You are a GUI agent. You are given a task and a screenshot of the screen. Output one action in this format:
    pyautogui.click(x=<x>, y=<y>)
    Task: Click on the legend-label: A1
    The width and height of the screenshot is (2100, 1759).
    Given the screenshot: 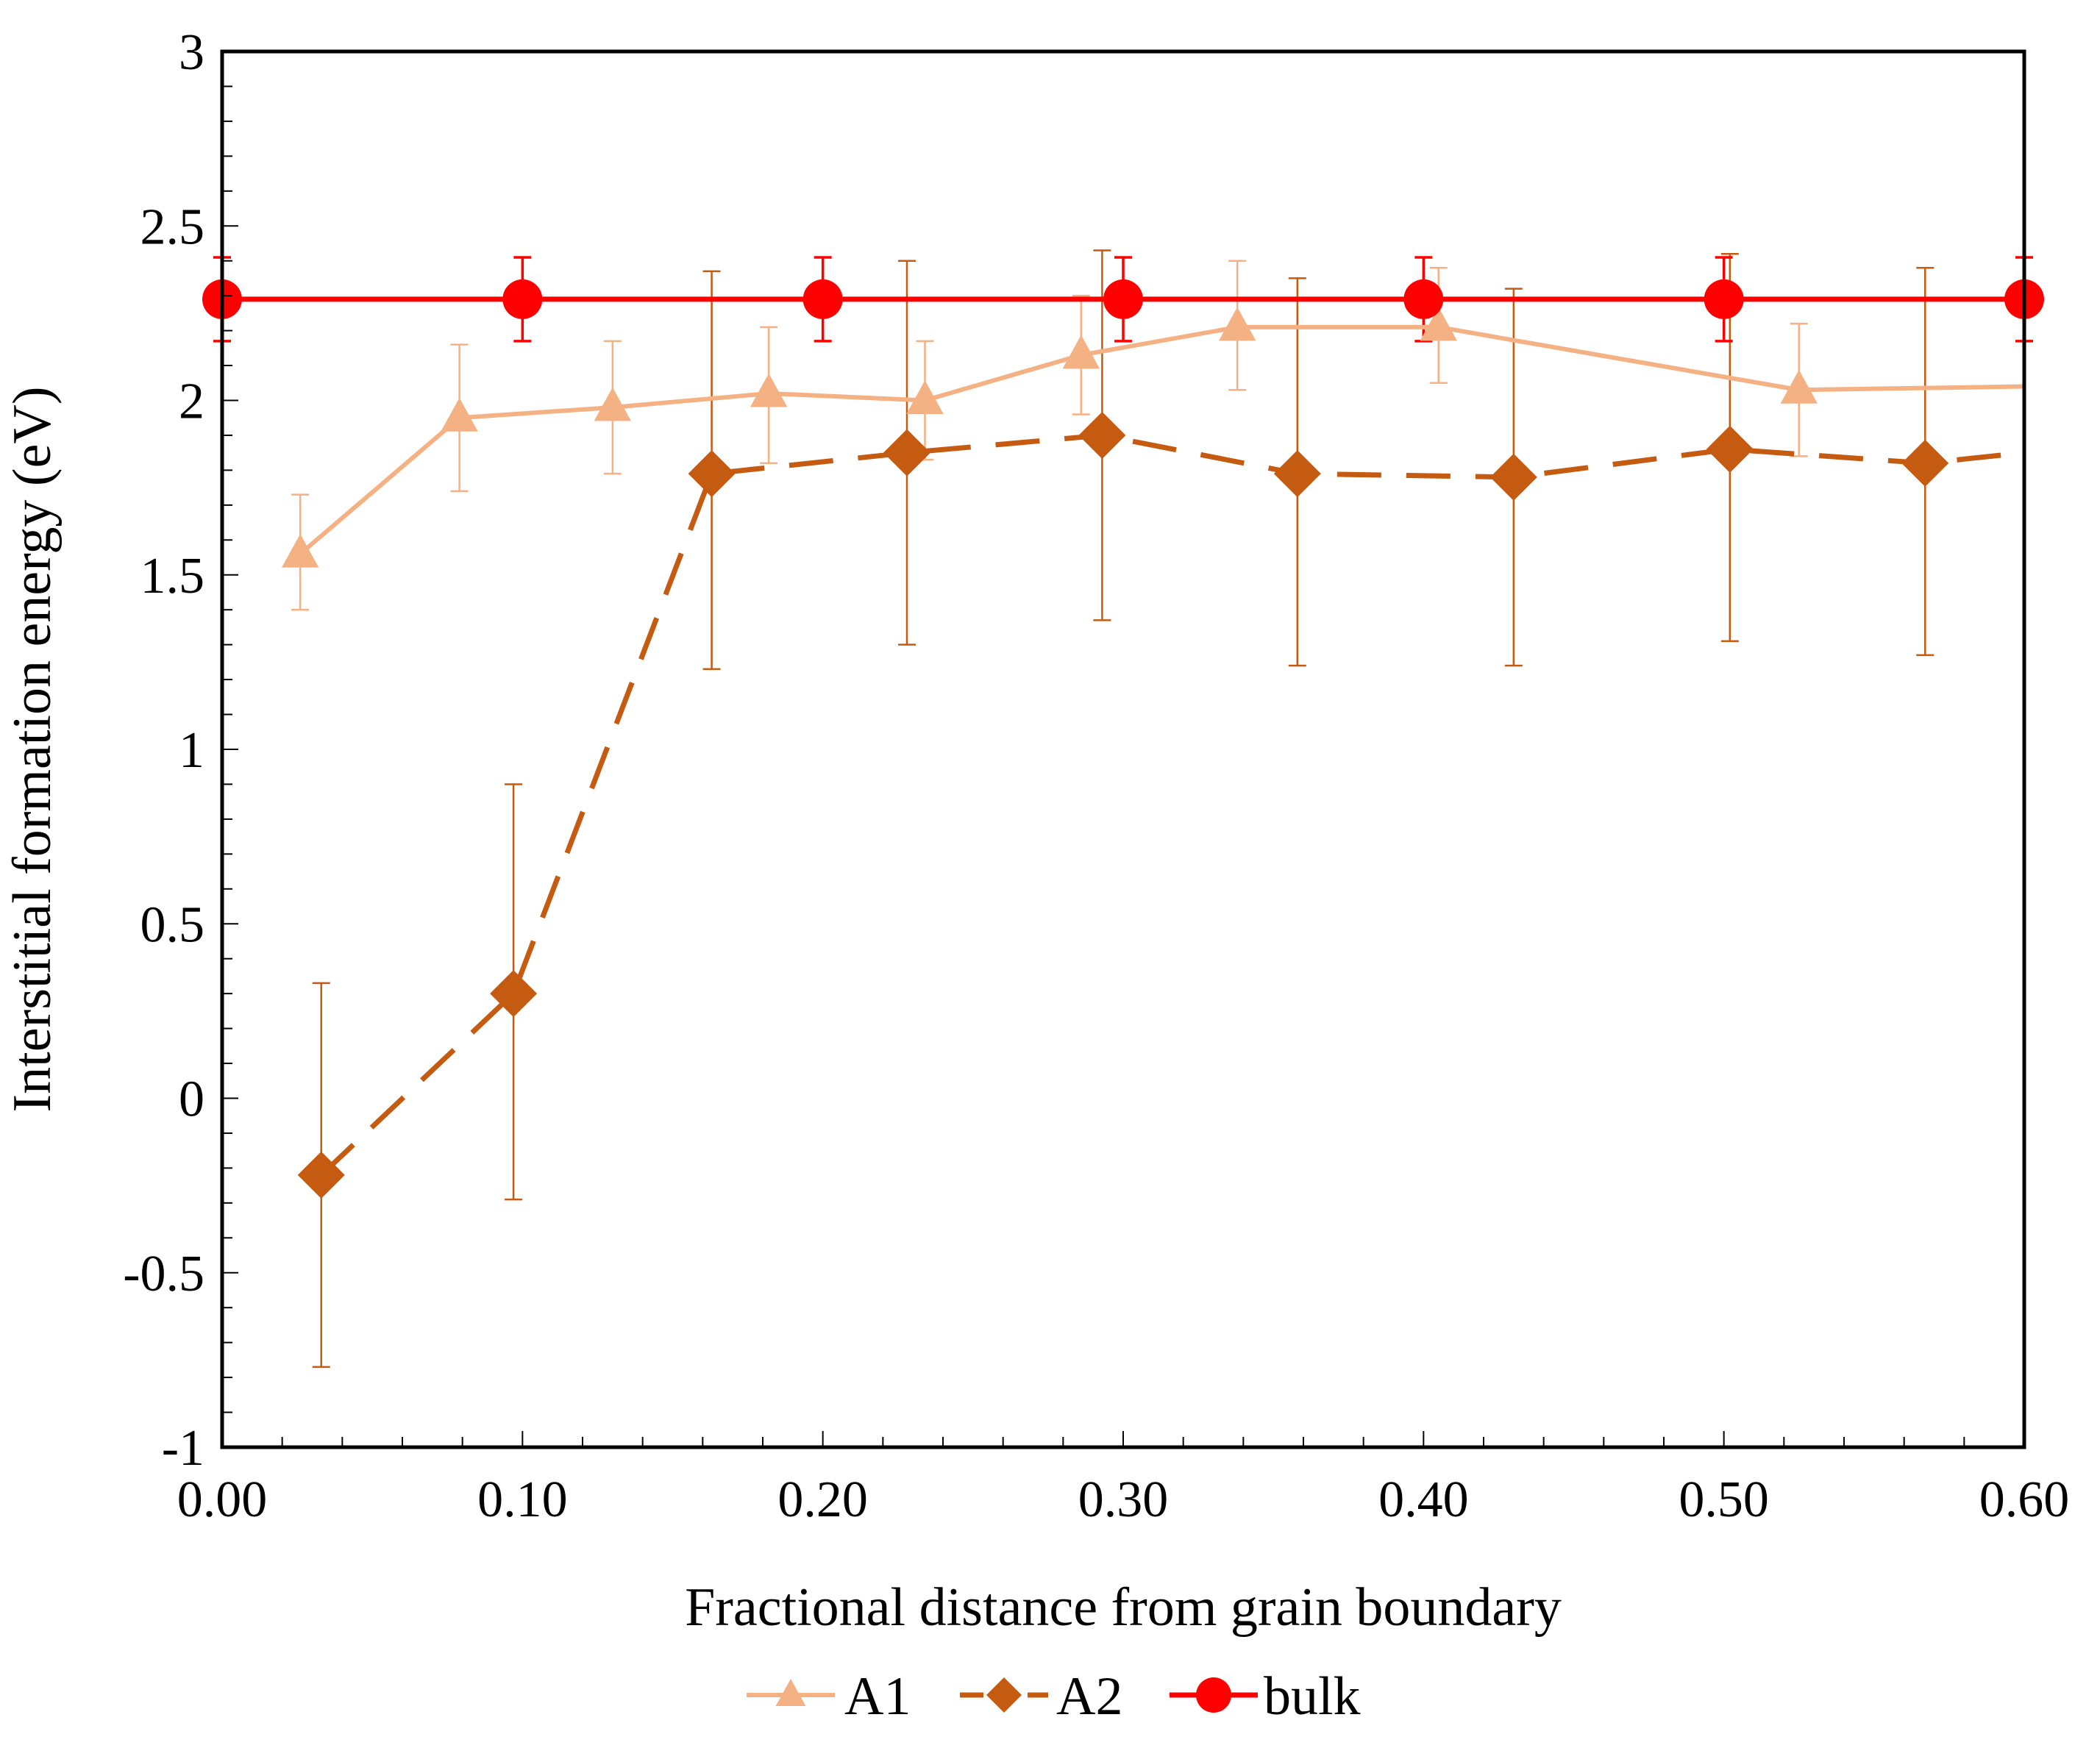 What is the action you would take?
    pyautogui.click(x=878, y=1696)
    